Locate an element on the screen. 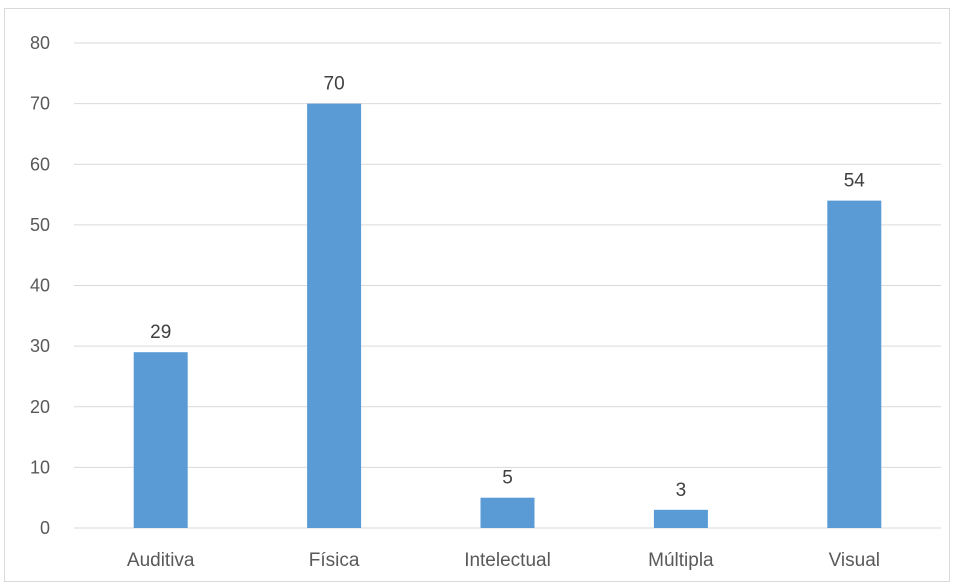 The width and height of the screenshot is (956, 585). y-axis-tick-labels: 0 10 20 30 40 50 60 70 80 is located at coordinates (40, 285).